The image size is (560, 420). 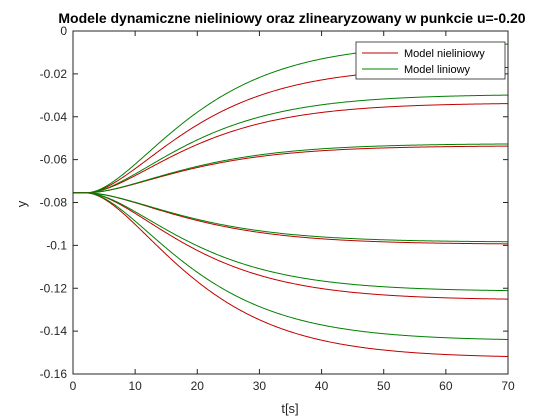 I want to click on x-tick-label-3: 30, so click(x=260, y=386).